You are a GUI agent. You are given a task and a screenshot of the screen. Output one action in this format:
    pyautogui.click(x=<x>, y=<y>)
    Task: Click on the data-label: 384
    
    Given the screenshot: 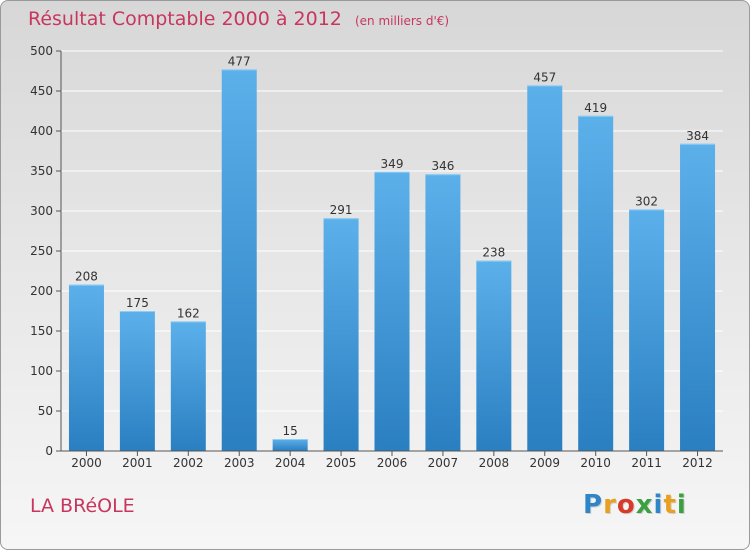 What is the action you would take?
    pyautogui.click(x=697, y=136)
    